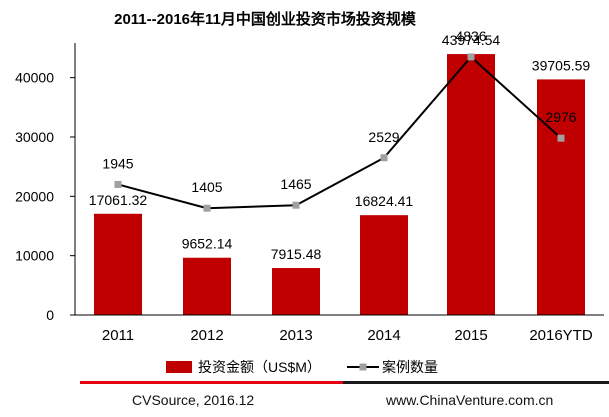 The image size is (609, 417). Describe the element at coordinates (207, 244) in the screenshot. I see `bar-value-label: 9652.14` at that location.